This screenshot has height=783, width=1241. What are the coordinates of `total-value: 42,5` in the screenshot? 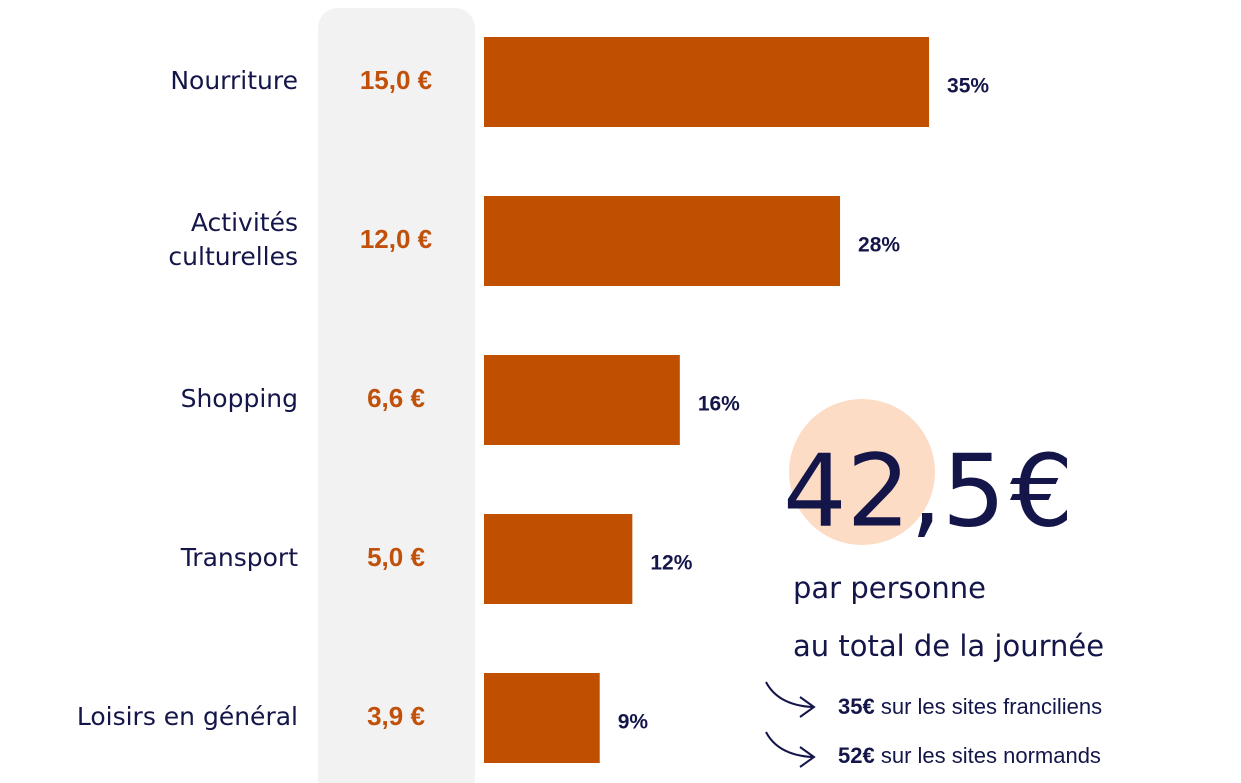 It's located at (894, 490).